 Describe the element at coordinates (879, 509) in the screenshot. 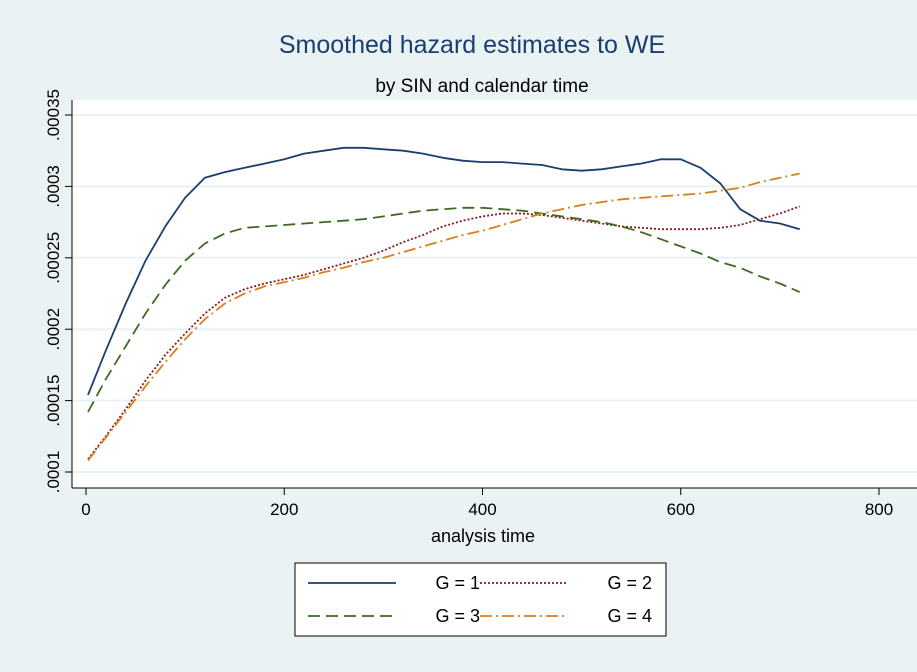

I see `x-tick-label: 800` at that location.